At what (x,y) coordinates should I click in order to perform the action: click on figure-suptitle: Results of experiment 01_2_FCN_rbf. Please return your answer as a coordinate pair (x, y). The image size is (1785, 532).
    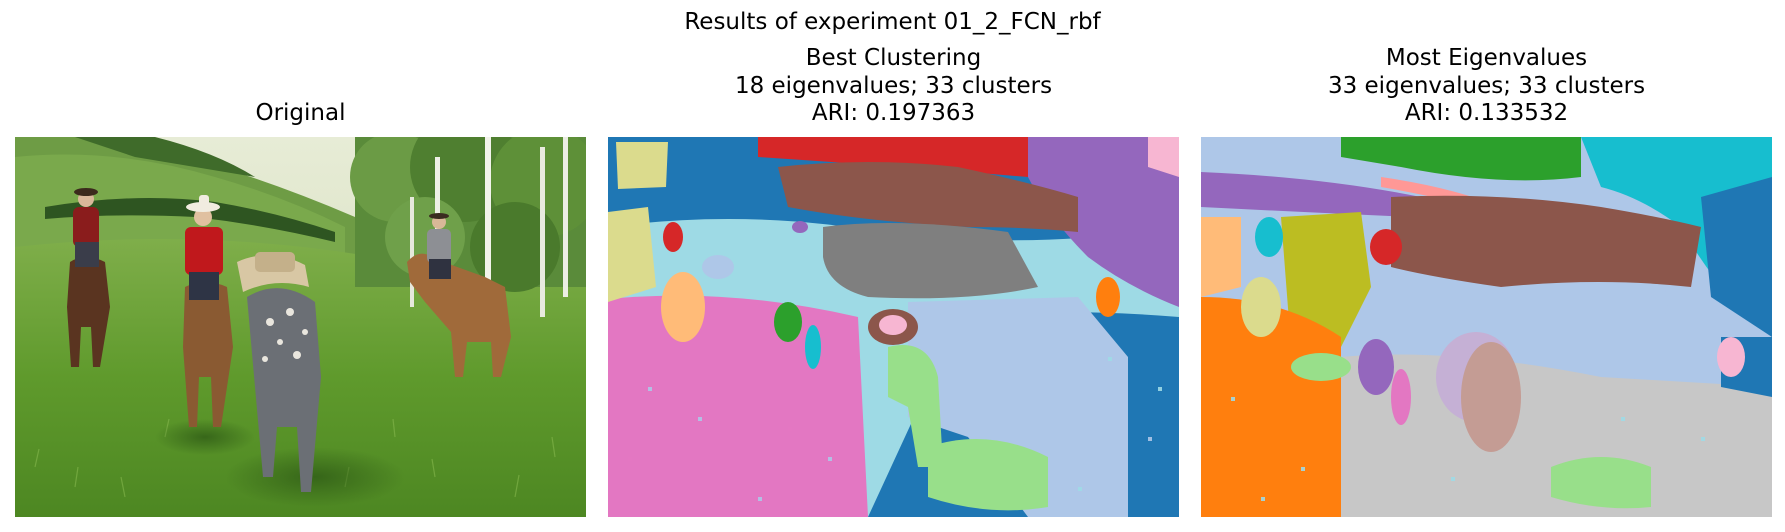
    Looking at the image, I should click on (892, 22).